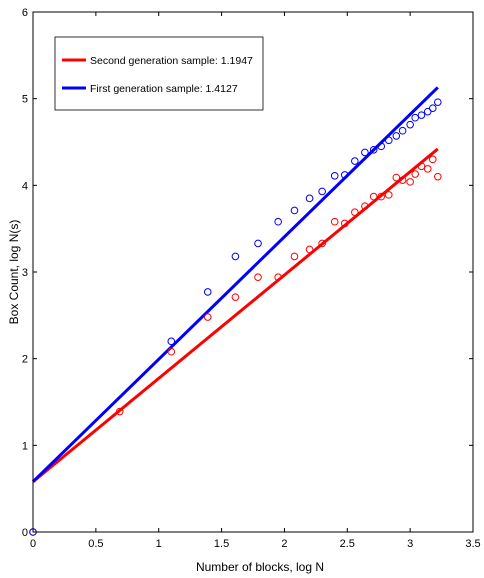 This screenshot has height=578, width=484. I want to click on legend-box, so click(159, 73).